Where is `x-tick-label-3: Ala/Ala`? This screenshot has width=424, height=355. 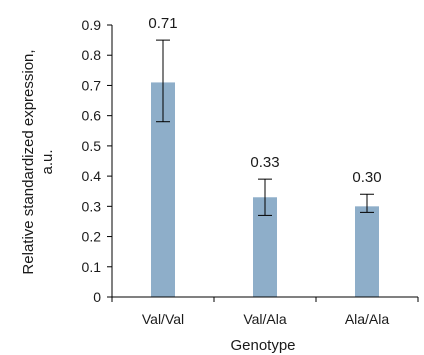
x-tick-label-3: Ala/Ala is located at coordinates (367, 319).